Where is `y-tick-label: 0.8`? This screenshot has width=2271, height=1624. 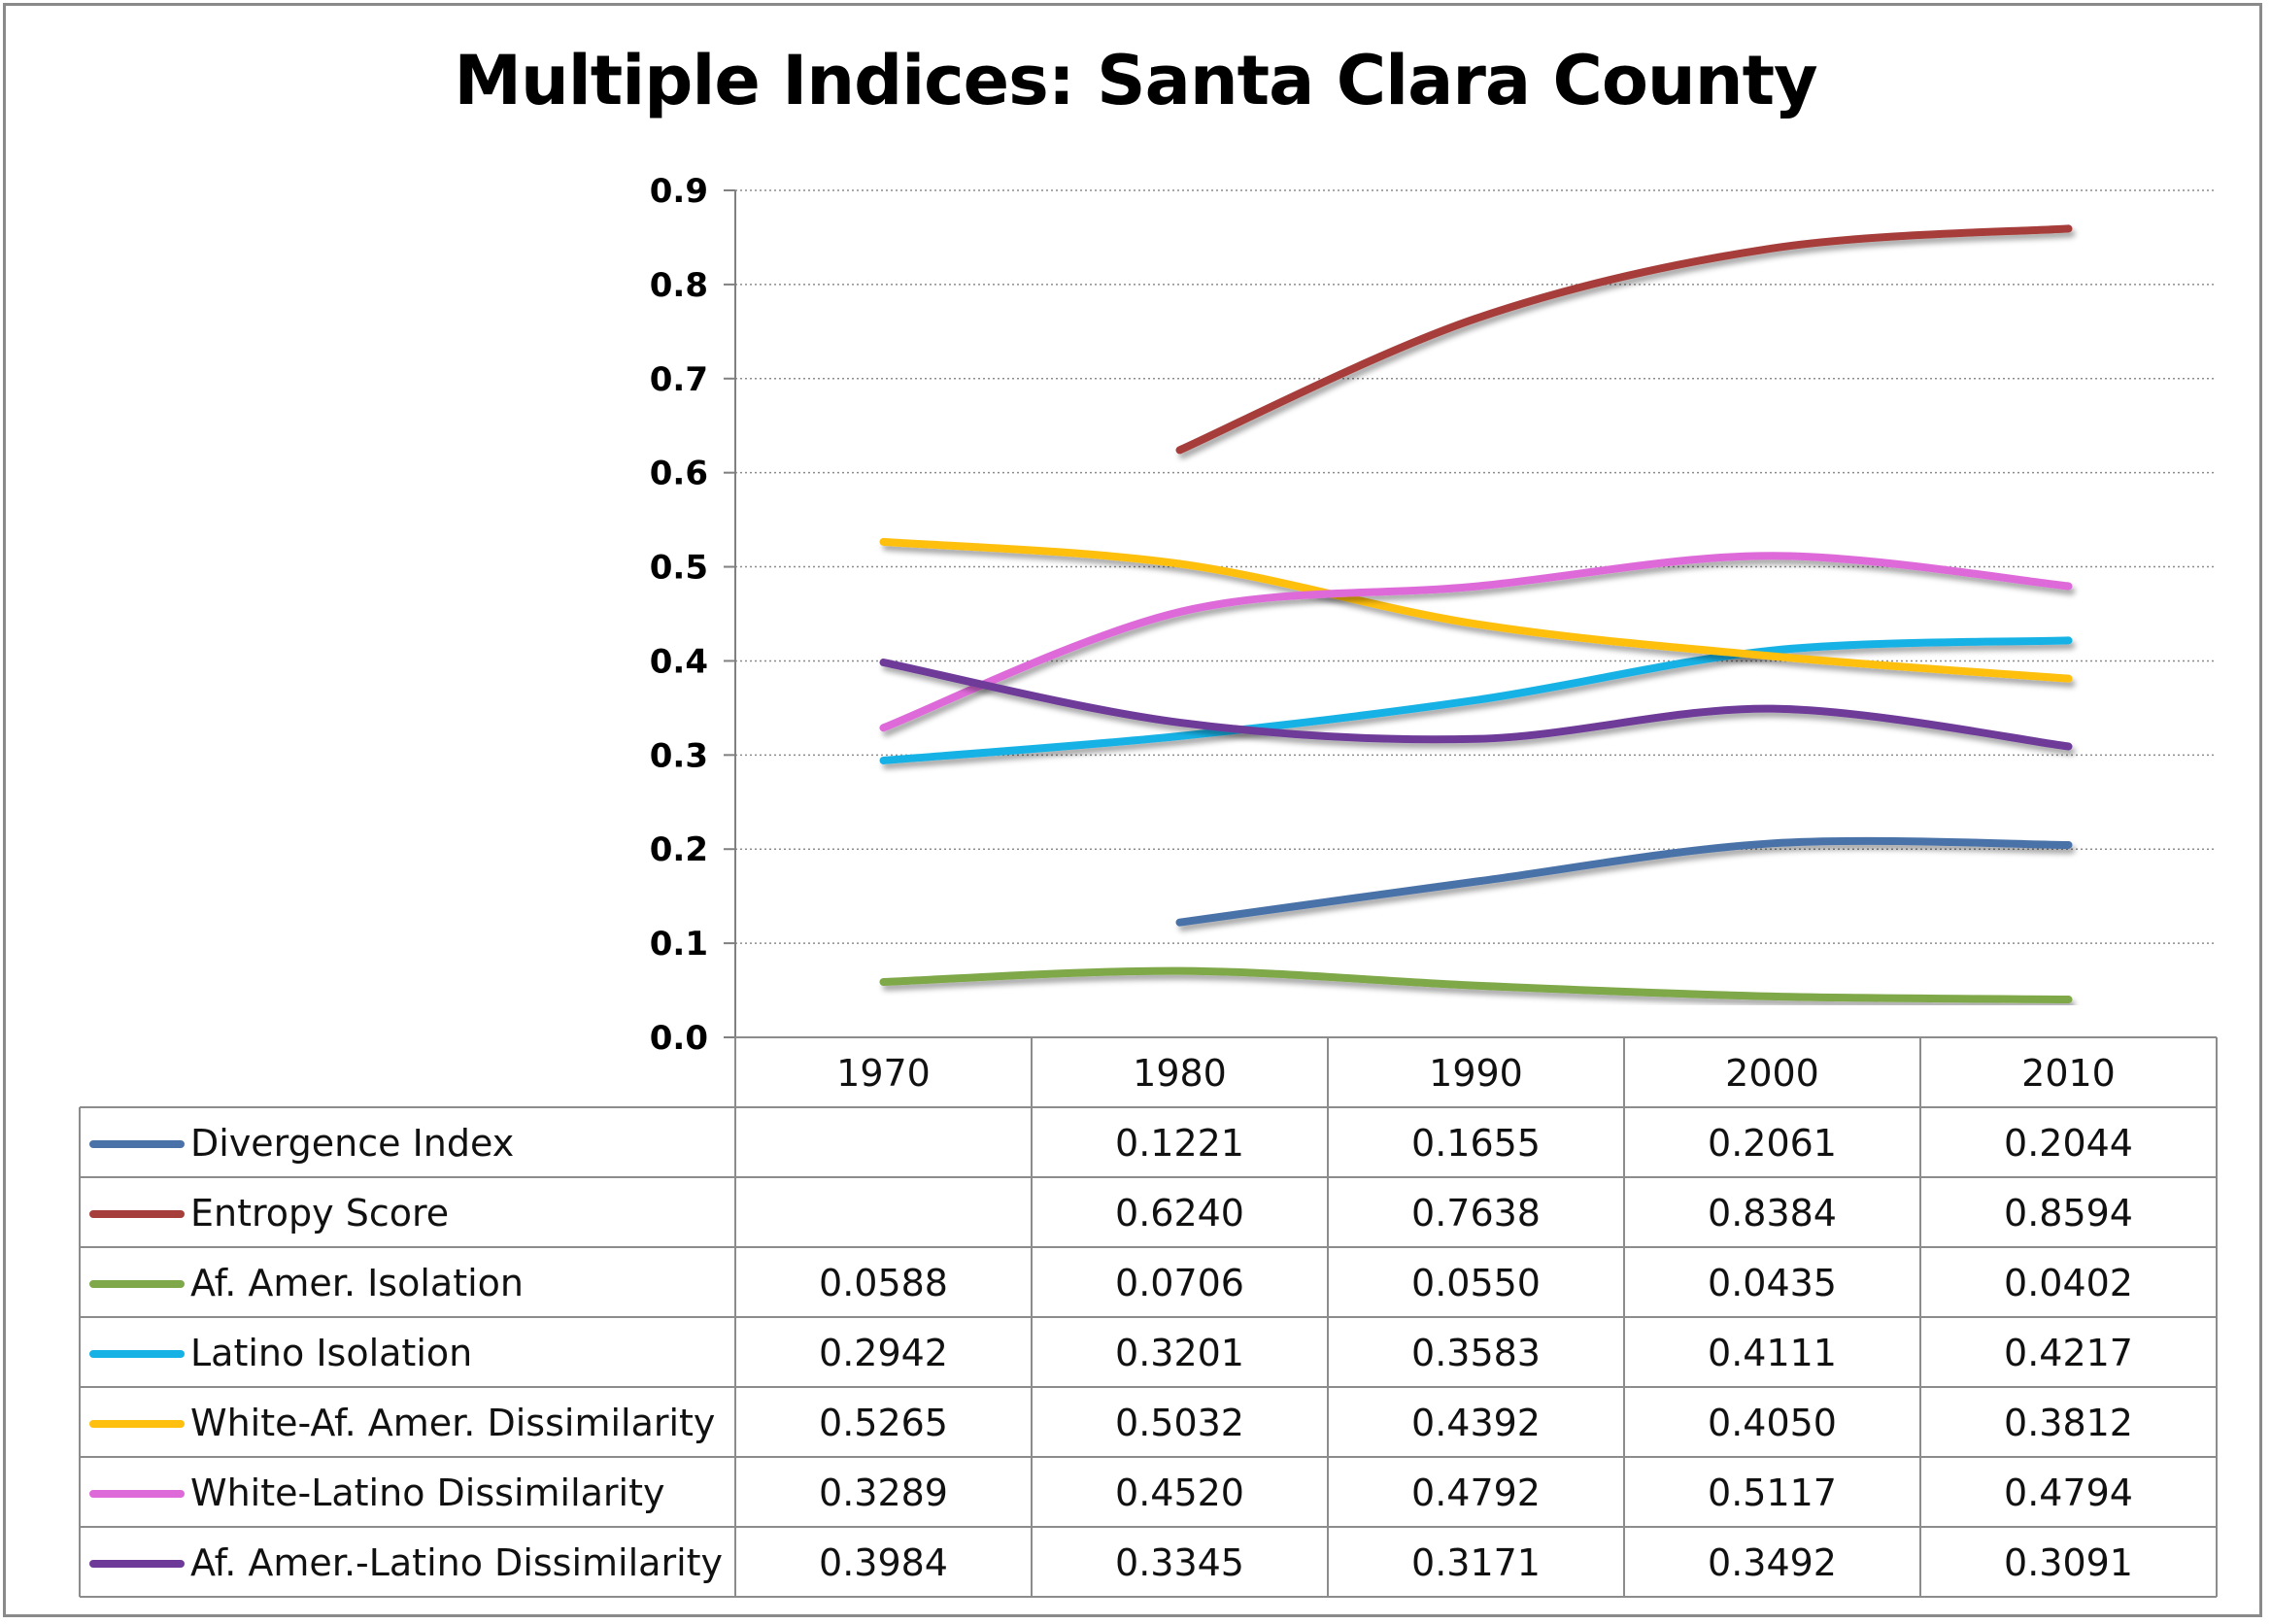
y-tick-label: 0.8 is located at coordinates (679, 285).